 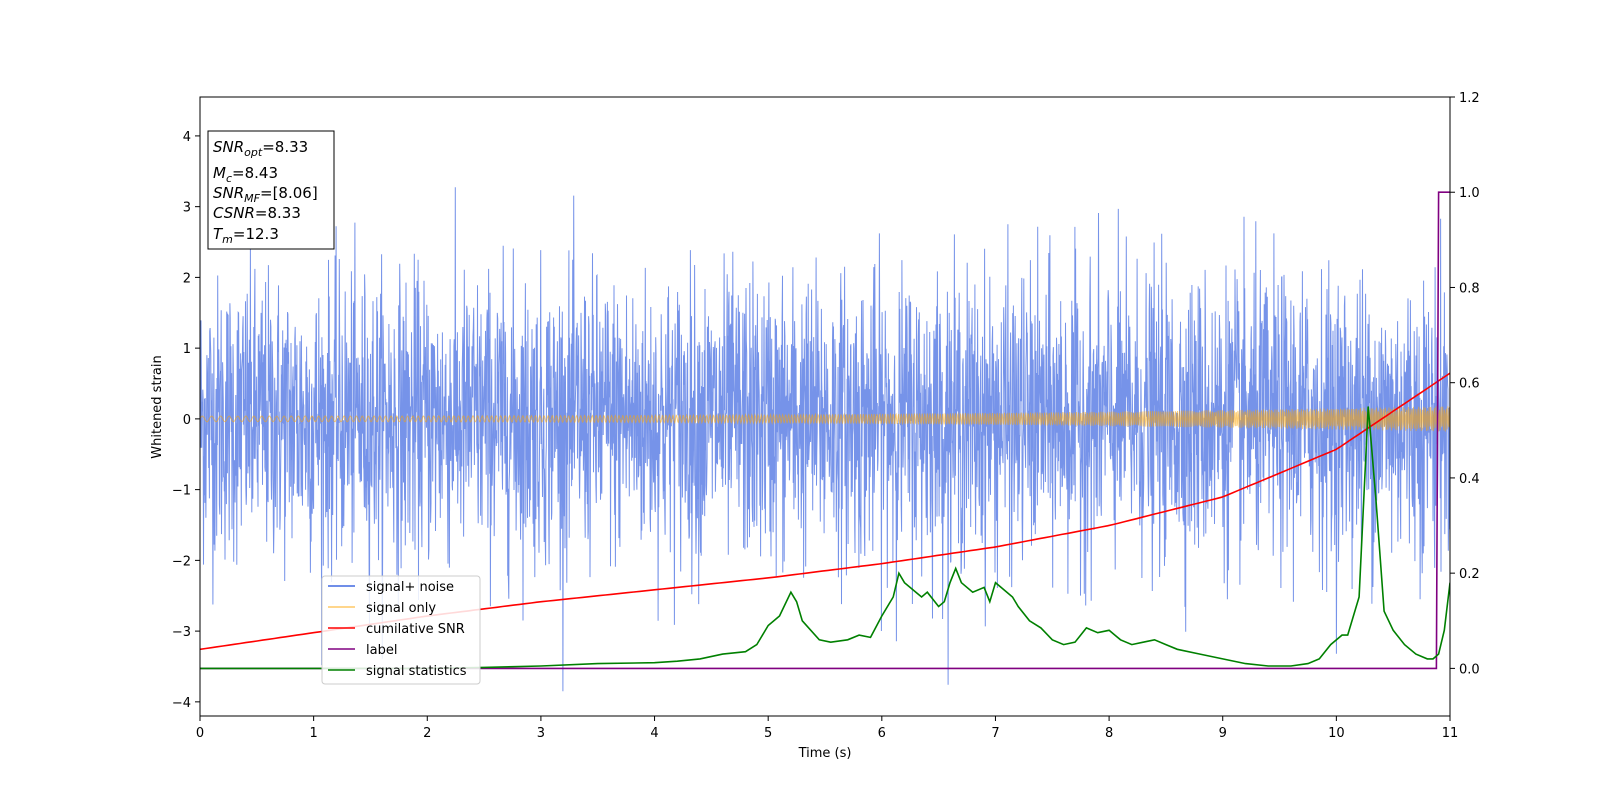 I want to click on legend-label-cumulative-snr: cumilative SNR, so click(x=415, y=629).